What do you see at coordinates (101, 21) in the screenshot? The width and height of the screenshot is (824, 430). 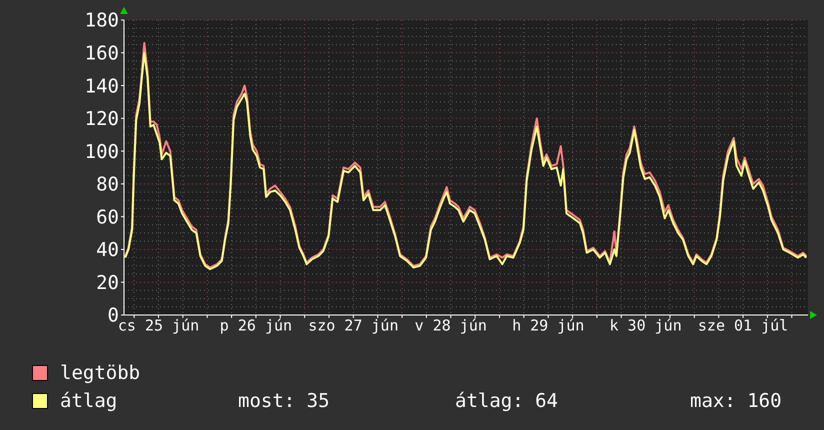 I see `y-tick-label: 180` at bounding box center [101, 21].